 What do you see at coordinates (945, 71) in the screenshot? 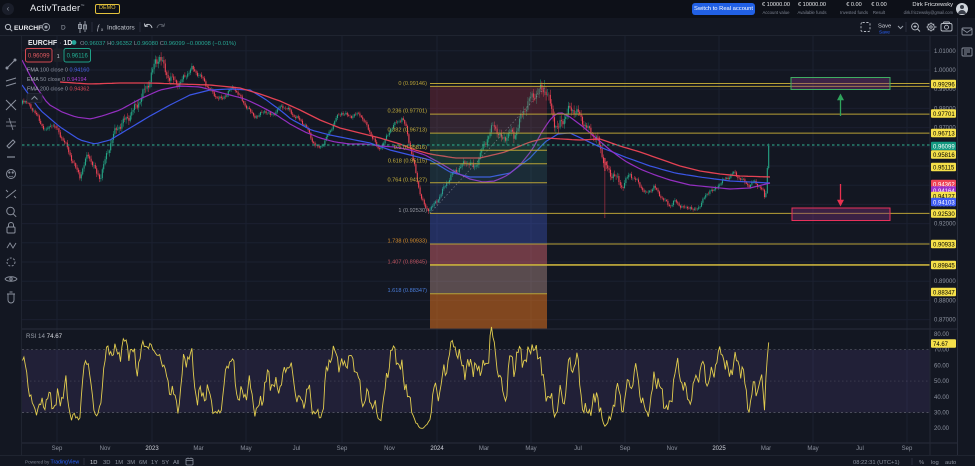
I see `svg-text: 1.00000` at bounding box center [945, 71].